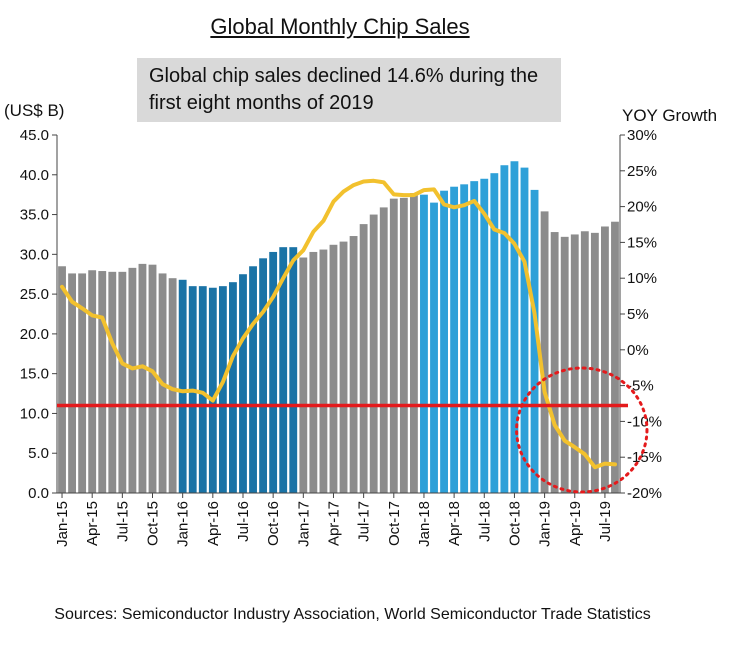 The width and height of the screenshot is (730, 647). Describe the element at coordinates (38, 453) in the screenshot. I see `left-tick-label: 5.0` at that location.